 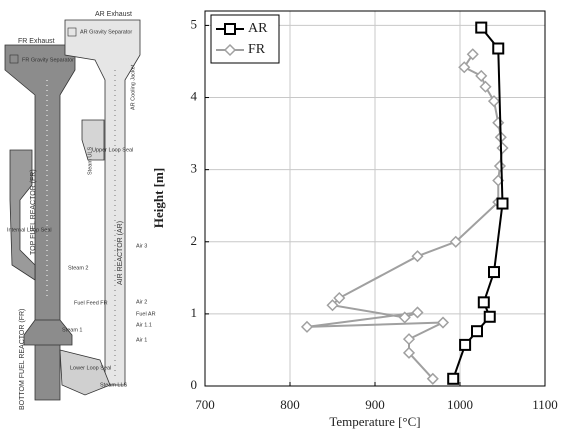 I want to click on y-tick-label: 0, so click(x=194, y=384).